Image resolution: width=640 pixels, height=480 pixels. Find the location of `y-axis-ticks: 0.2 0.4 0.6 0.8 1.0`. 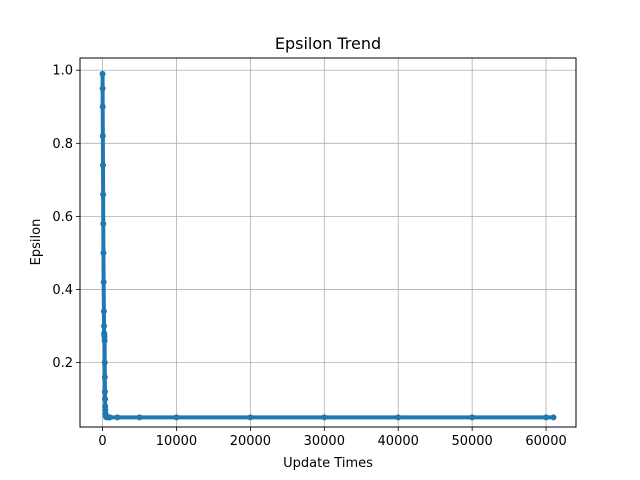

y-axis-ticks: 0.2 0.4 0.6 0.8 1.0 is located at coordinates (66, 217).